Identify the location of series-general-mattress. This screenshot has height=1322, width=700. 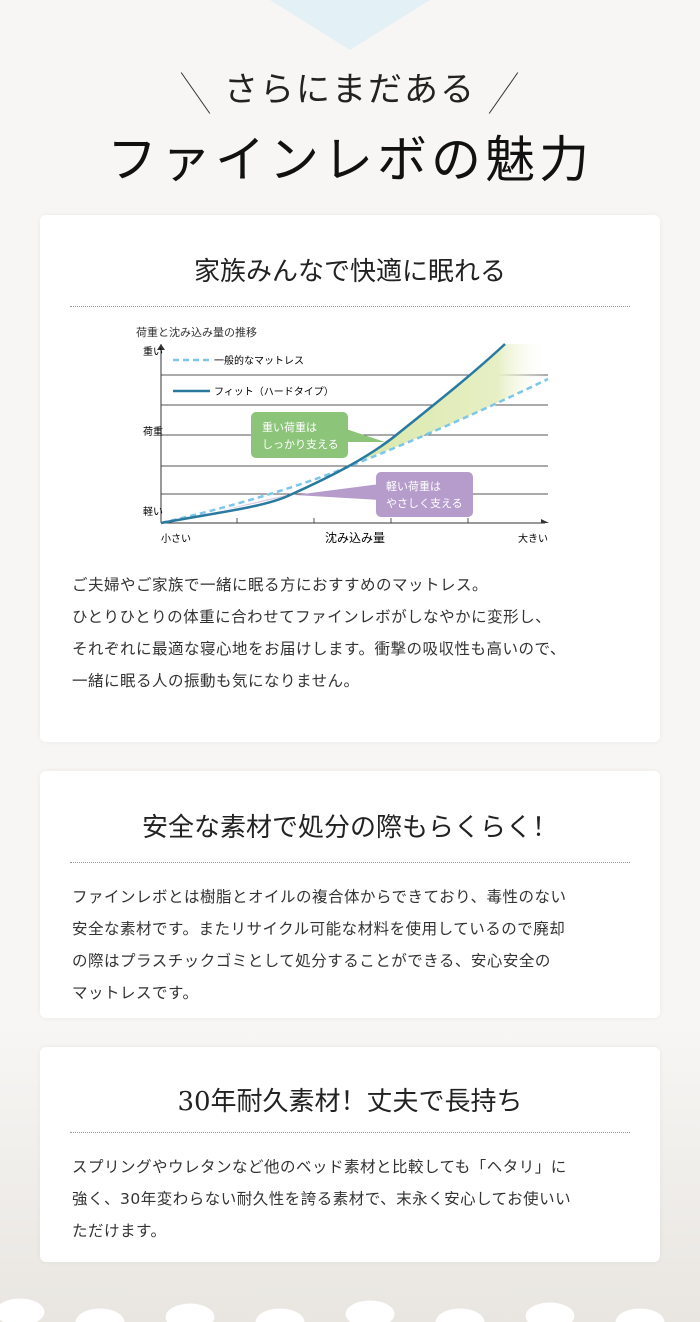
(354, 451).